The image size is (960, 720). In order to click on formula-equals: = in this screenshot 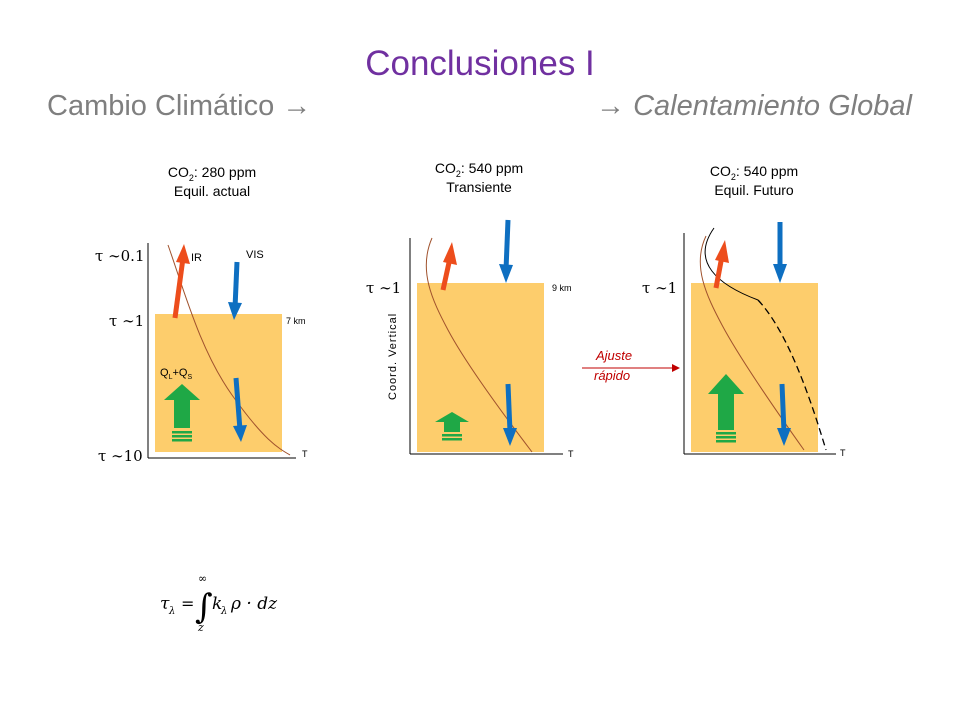, I will do `click(187, 603)`.